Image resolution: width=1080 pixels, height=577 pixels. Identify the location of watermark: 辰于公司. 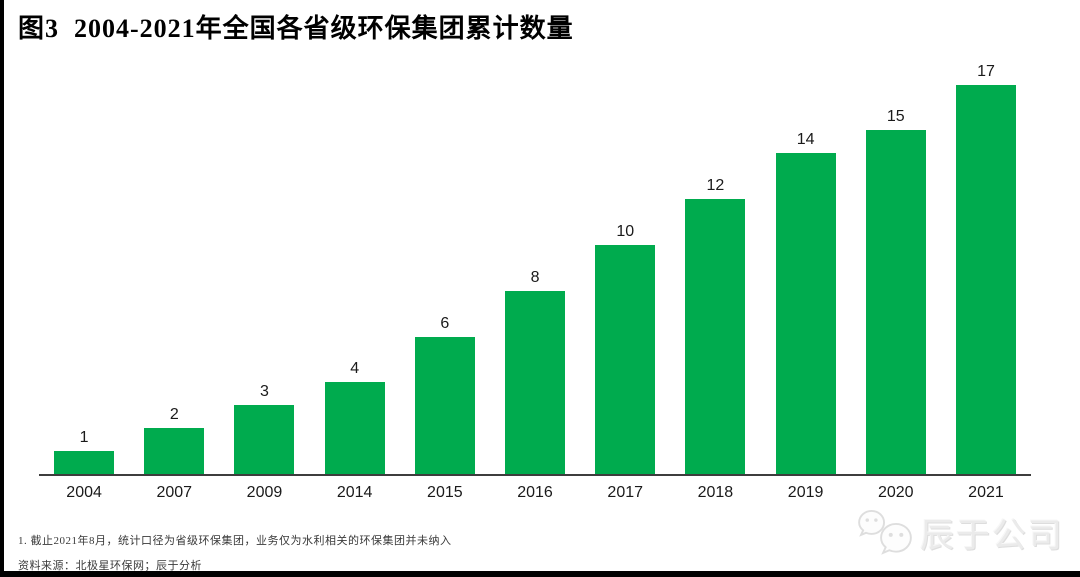
(960, 532).